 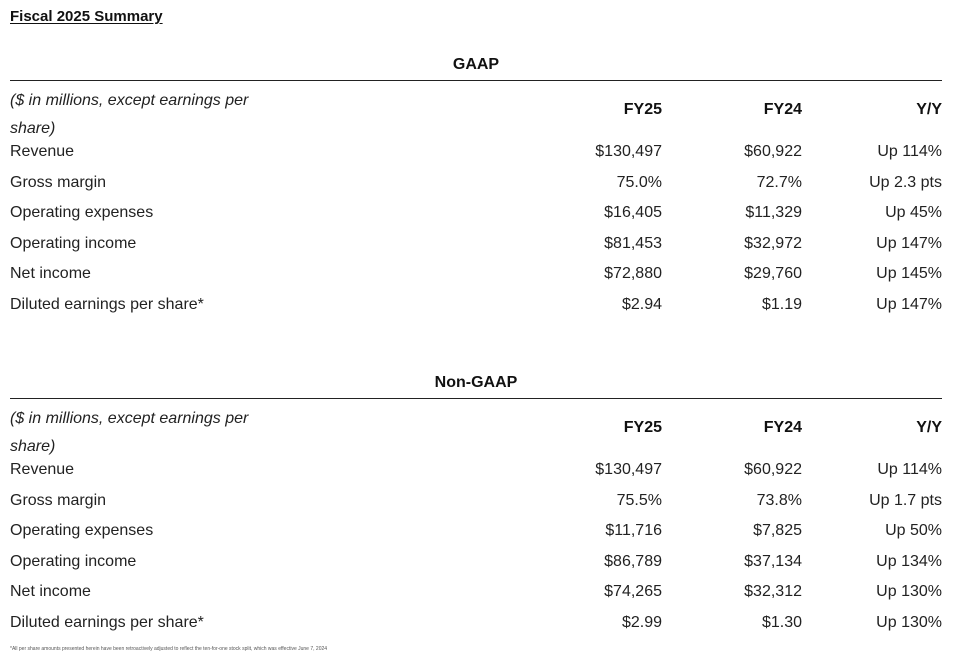 I want to click on nongaap-divider, so click(x=476, y=398).